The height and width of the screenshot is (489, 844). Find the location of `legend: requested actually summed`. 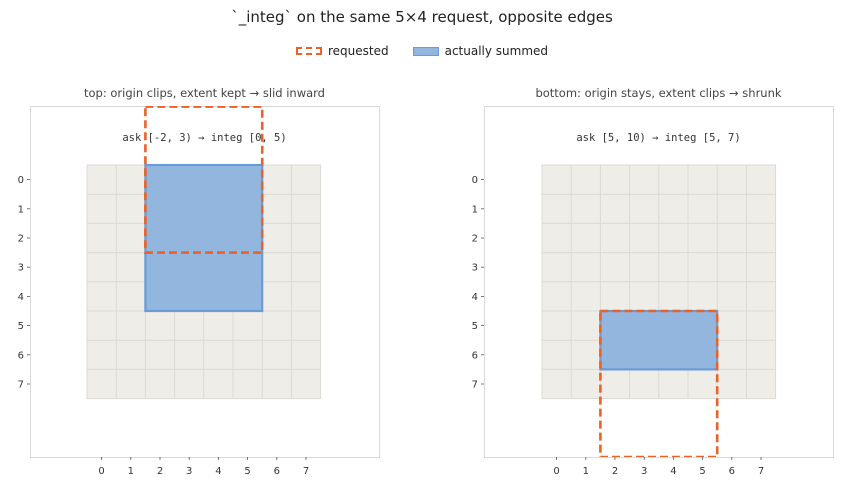

legend: requested actually summed is located at coordinates (422, 51).